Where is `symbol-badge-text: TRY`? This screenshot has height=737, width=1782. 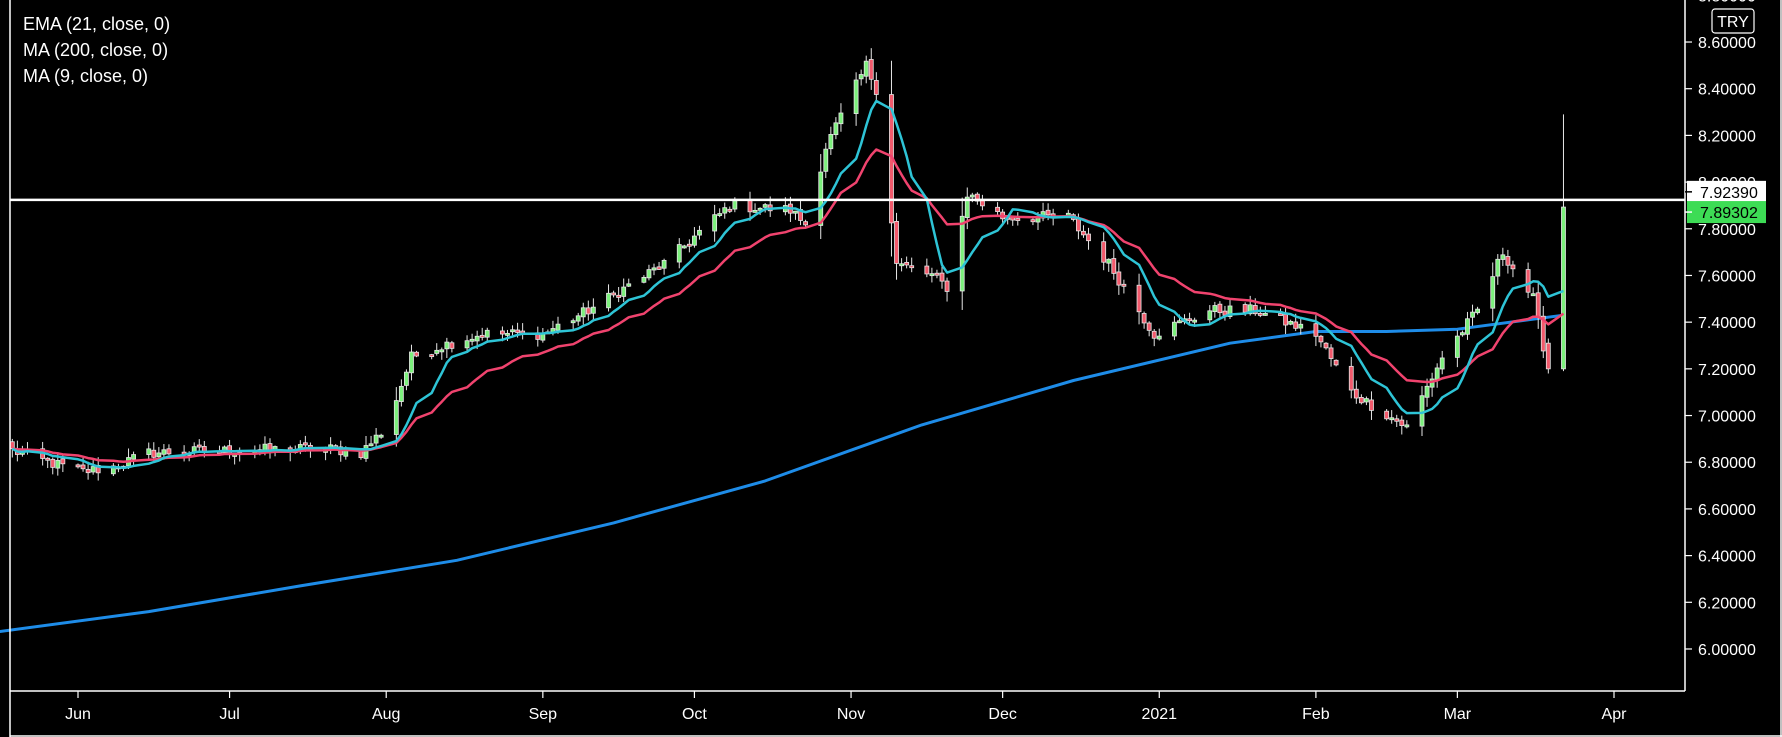
symbol-badge-text: TRY is located at coordinates (1733, 22).